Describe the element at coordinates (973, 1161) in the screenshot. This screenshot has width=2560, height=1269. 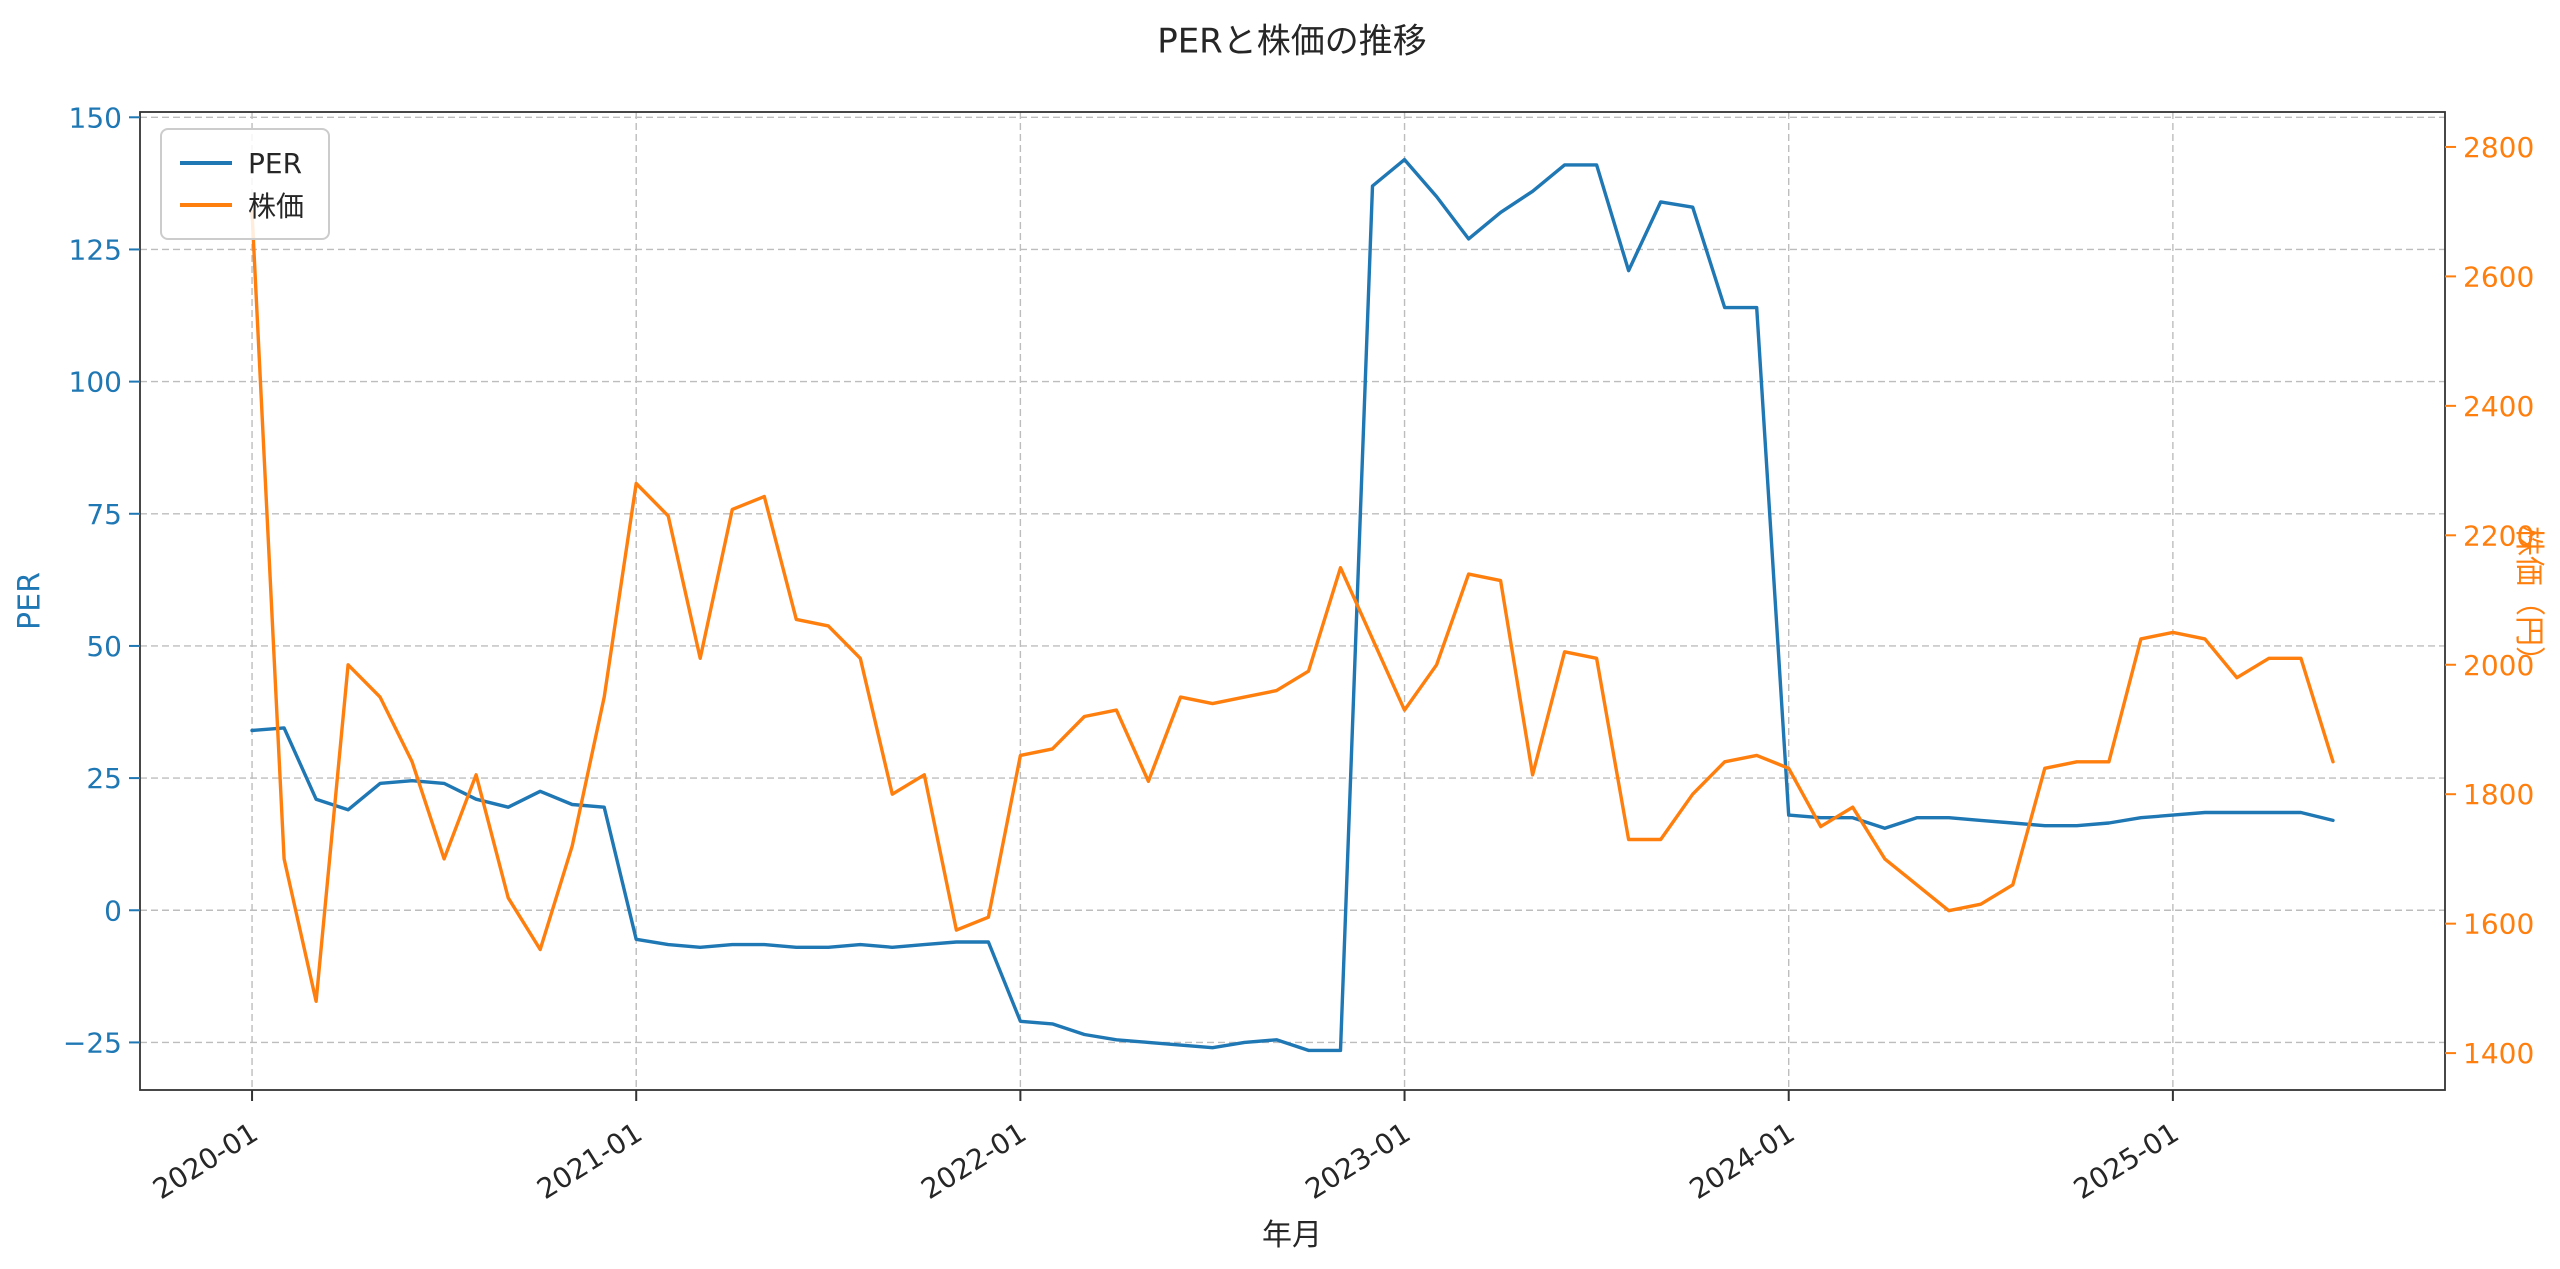
I see `svg-text: 2022-01` at that location.